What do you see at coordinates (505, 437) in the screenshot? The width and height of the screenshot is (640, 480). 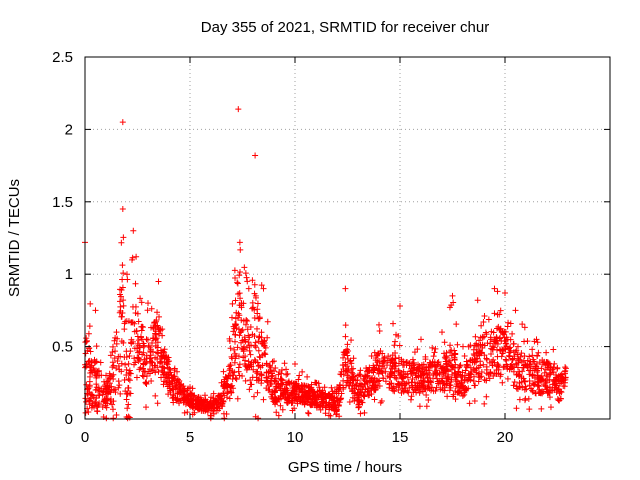 I see `x-tick-label: 20` at bounding box center [505, 437].